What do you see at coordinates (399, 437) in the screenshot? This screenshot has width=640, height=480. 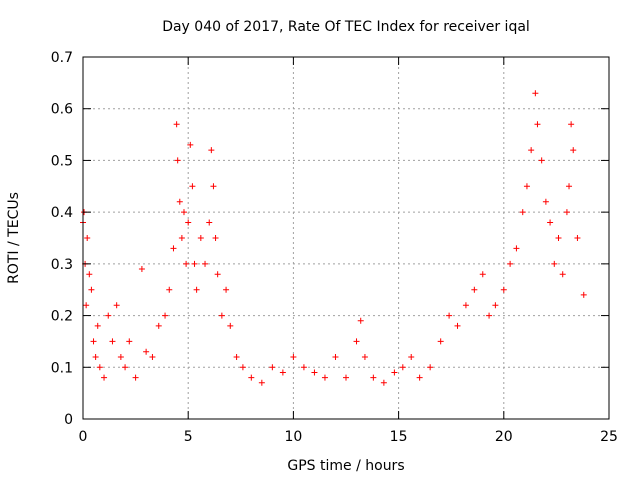 I see `x-tick-label: 15` at bounding box center [399, 437].